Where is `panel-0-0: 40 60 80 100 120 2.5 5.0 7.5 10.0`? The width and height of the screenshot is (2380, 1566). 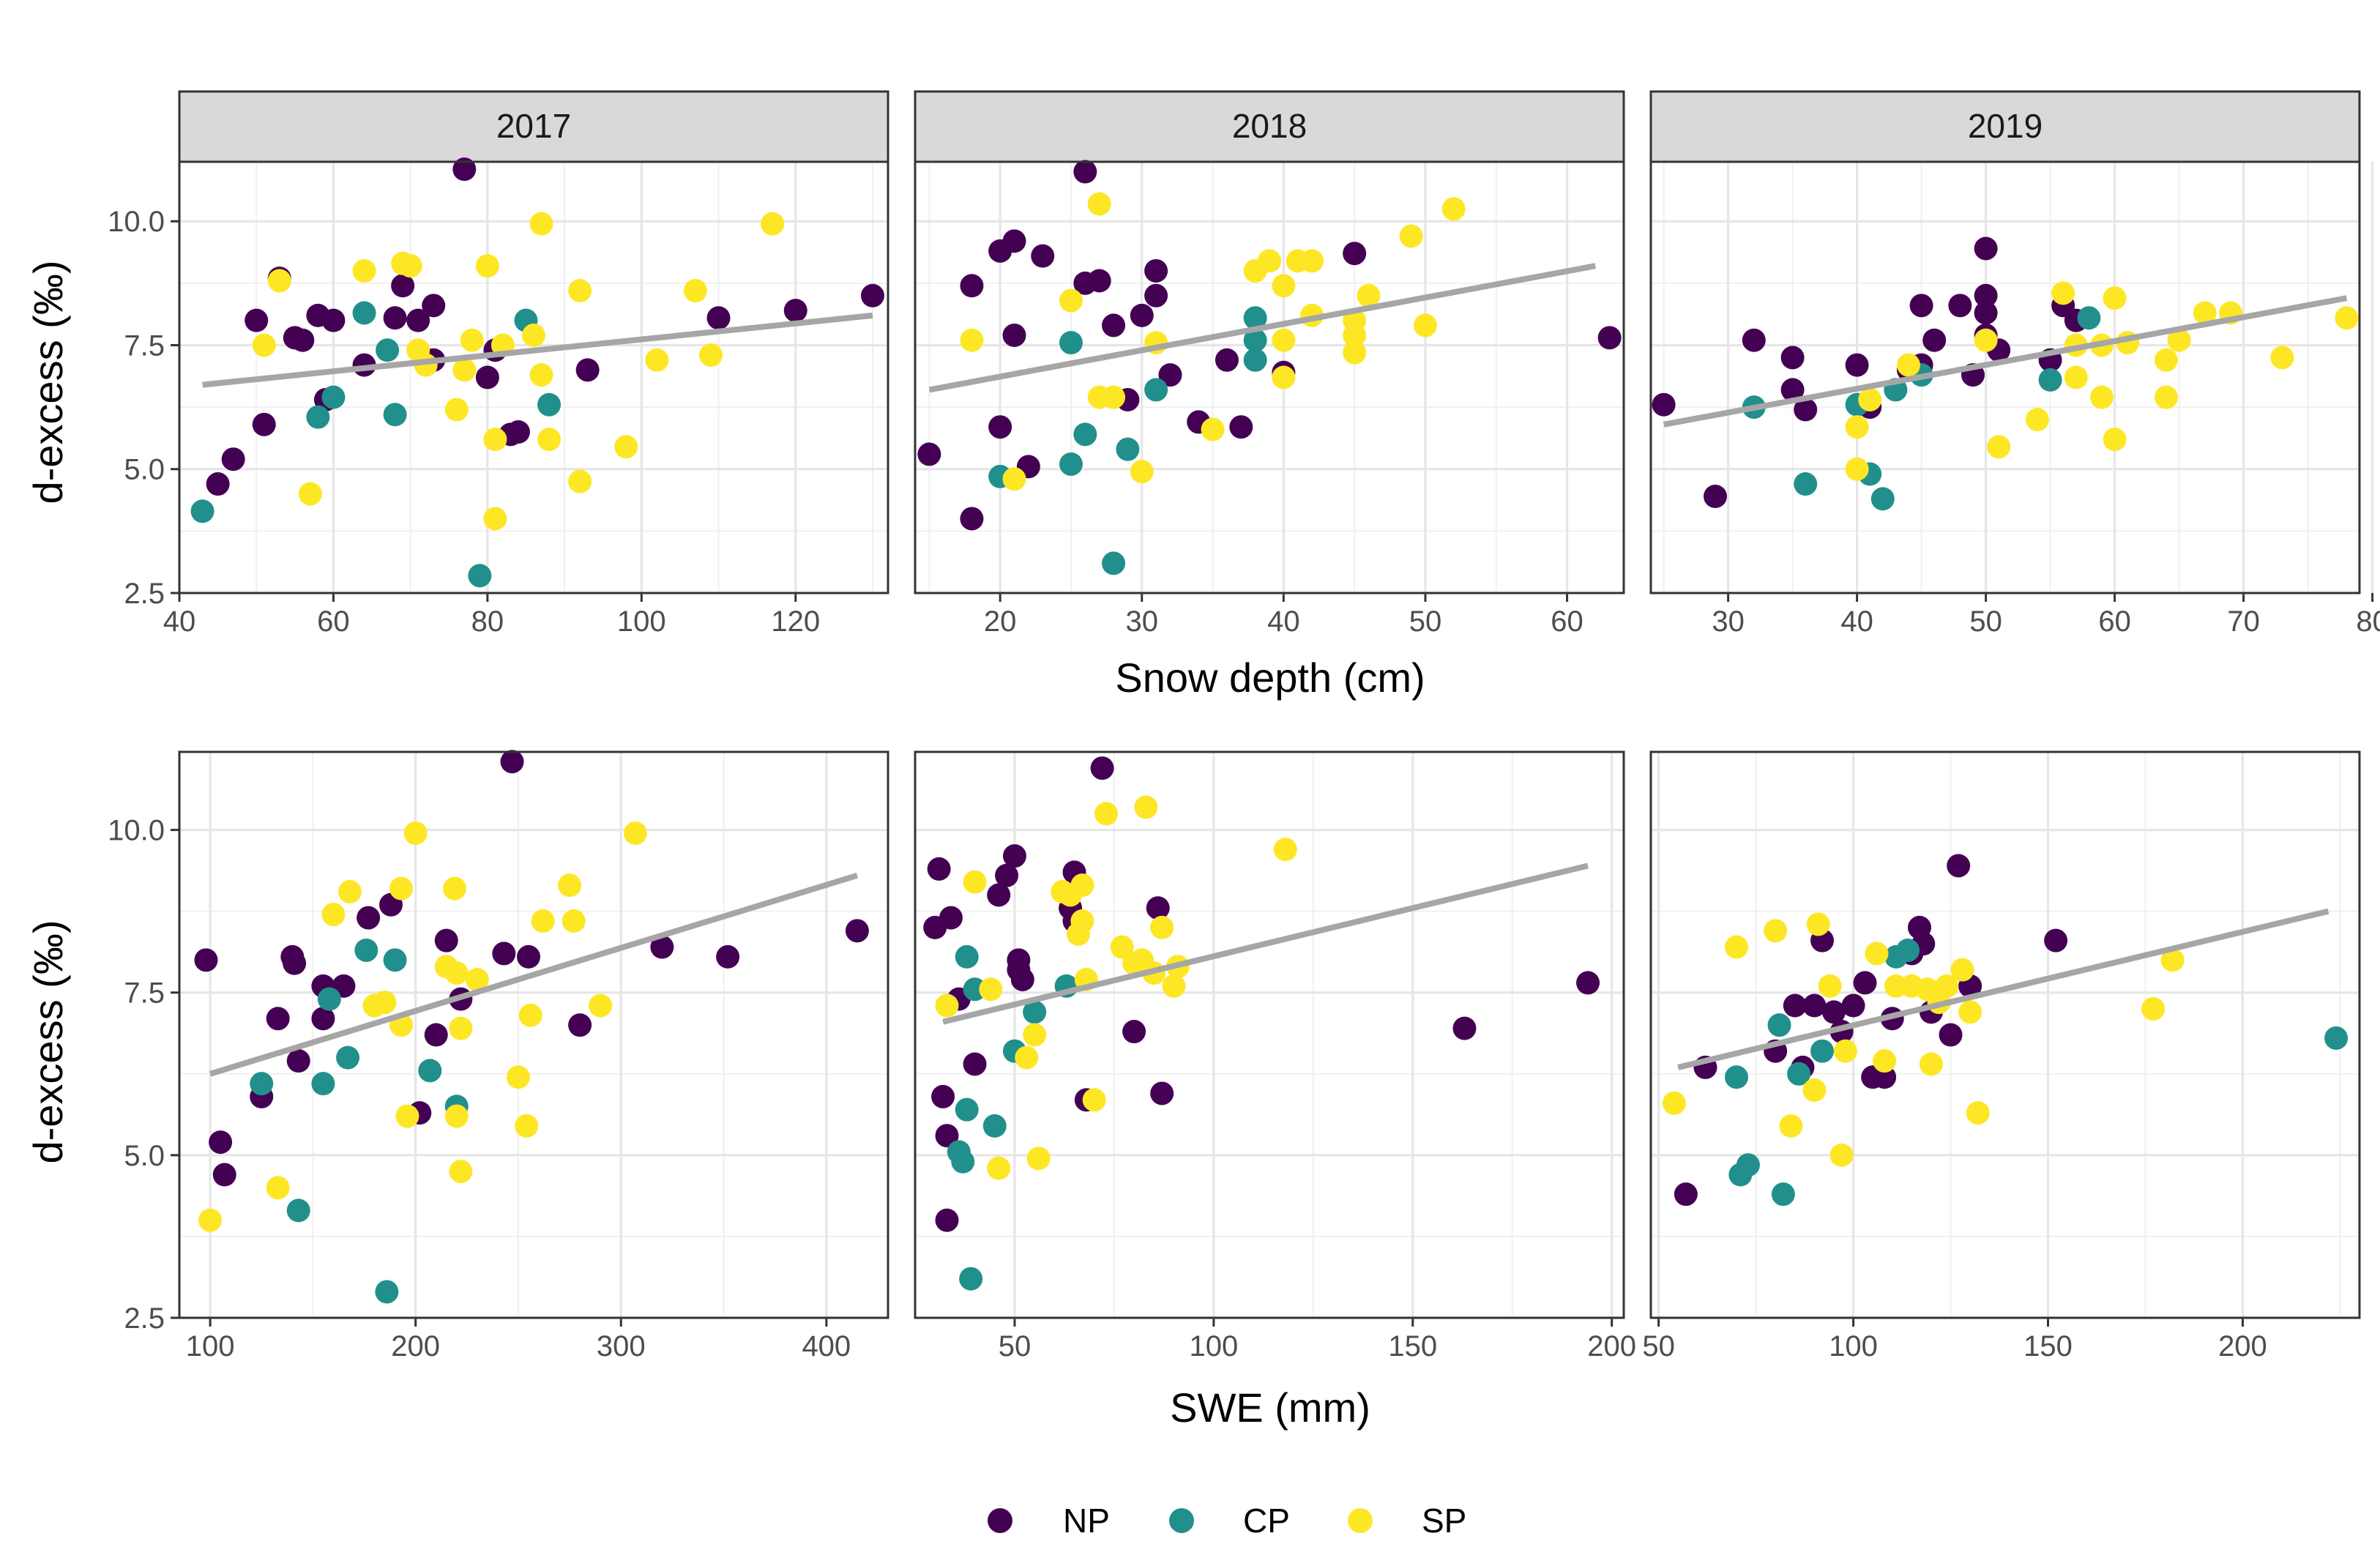 panel-0-0: 40 60 80 100 120 2.5 5.0 7.5 10.0 is located at coordinates (499, 397).